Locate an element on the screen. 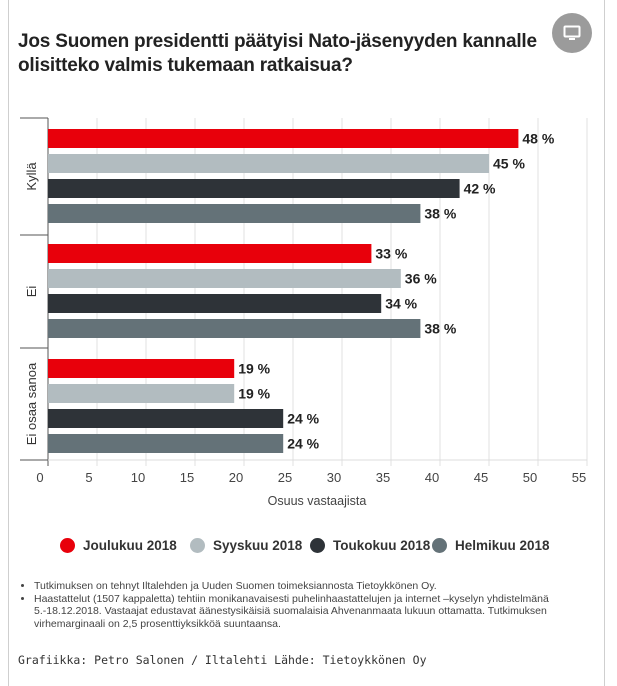  frame-left-border is located at coordinates (8, 343).